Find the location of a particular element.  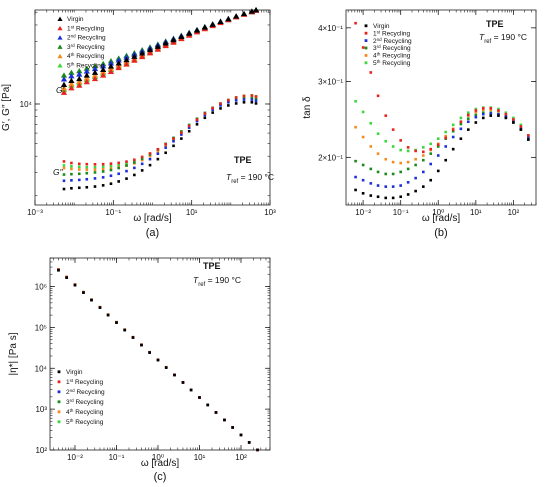

legend-label: 3rd Recycling is located at coordinates (85, 402).